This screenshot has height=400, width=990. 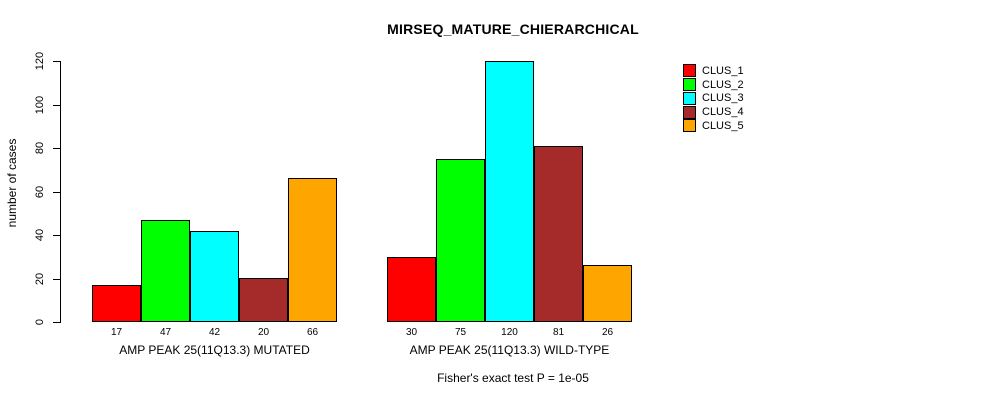 What do you see at coordinates (509, 350) in the screenshot?
I see `group-label-2: AMP PEAK 25(11Q13.3) WILD-TYPE` at bounding box center [509, 350].